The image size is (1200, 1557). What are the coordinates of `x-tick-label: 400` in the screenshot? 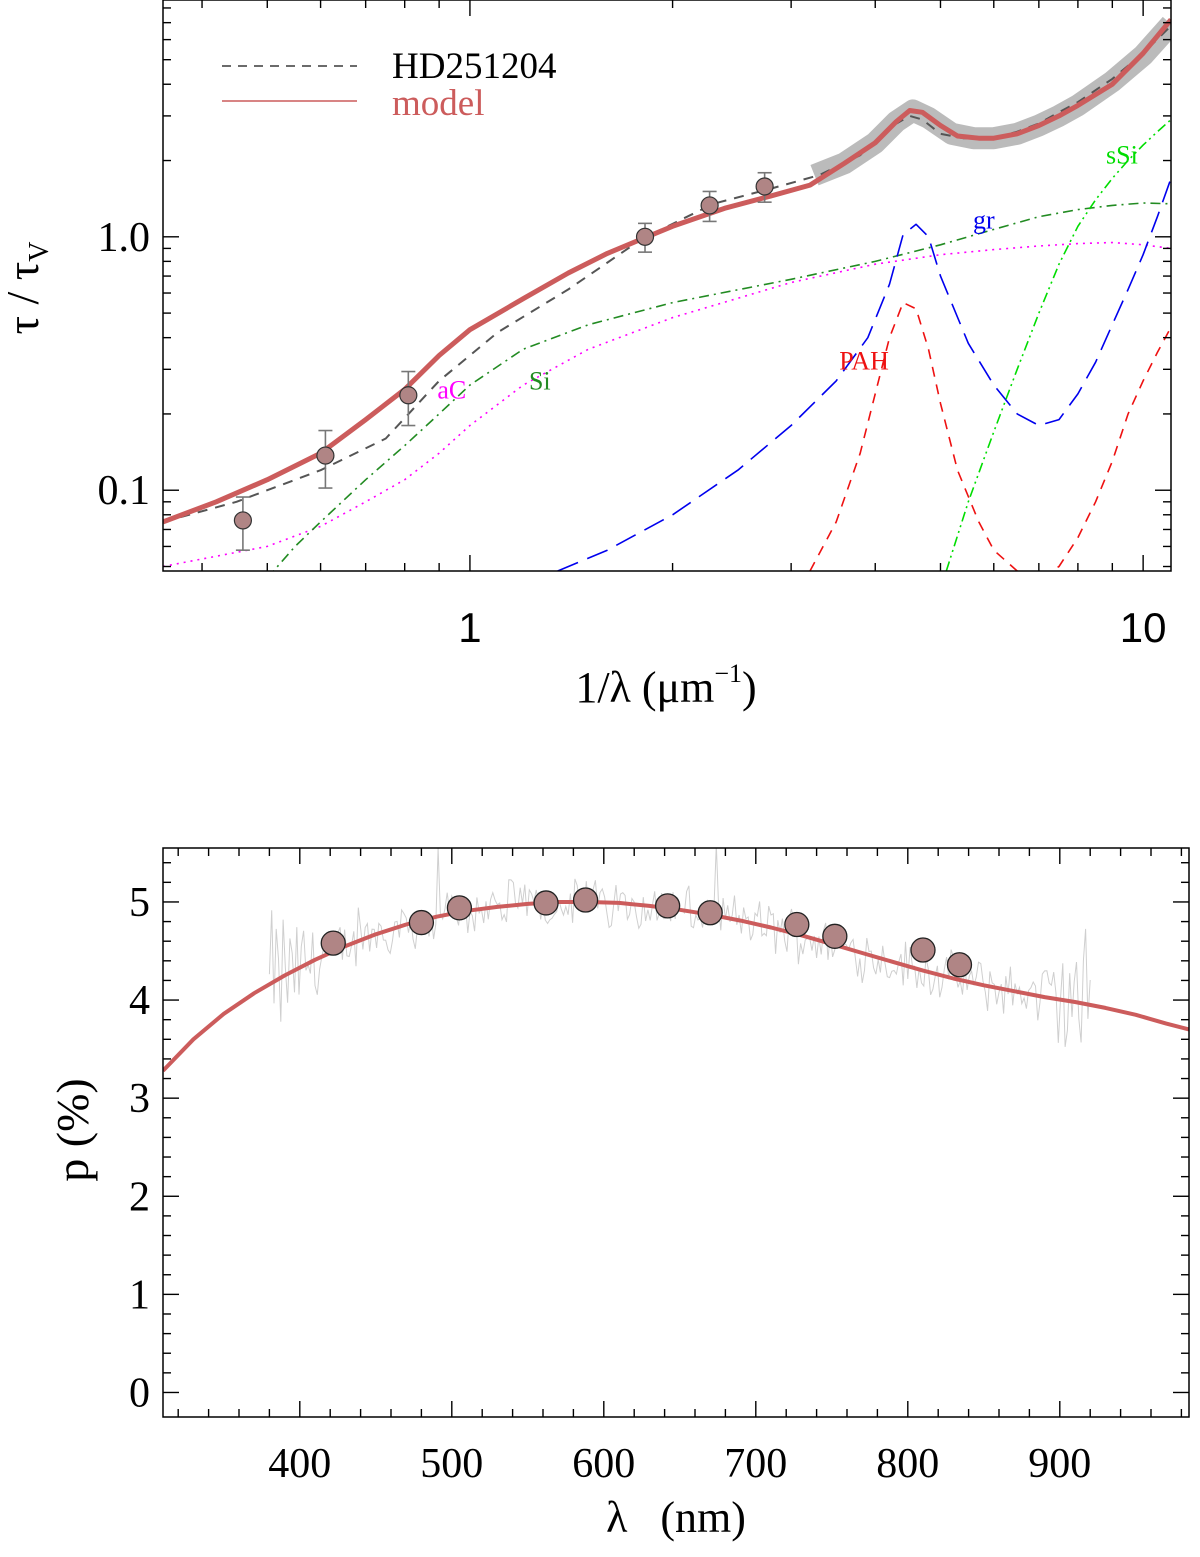 It's located at (299, 1464).